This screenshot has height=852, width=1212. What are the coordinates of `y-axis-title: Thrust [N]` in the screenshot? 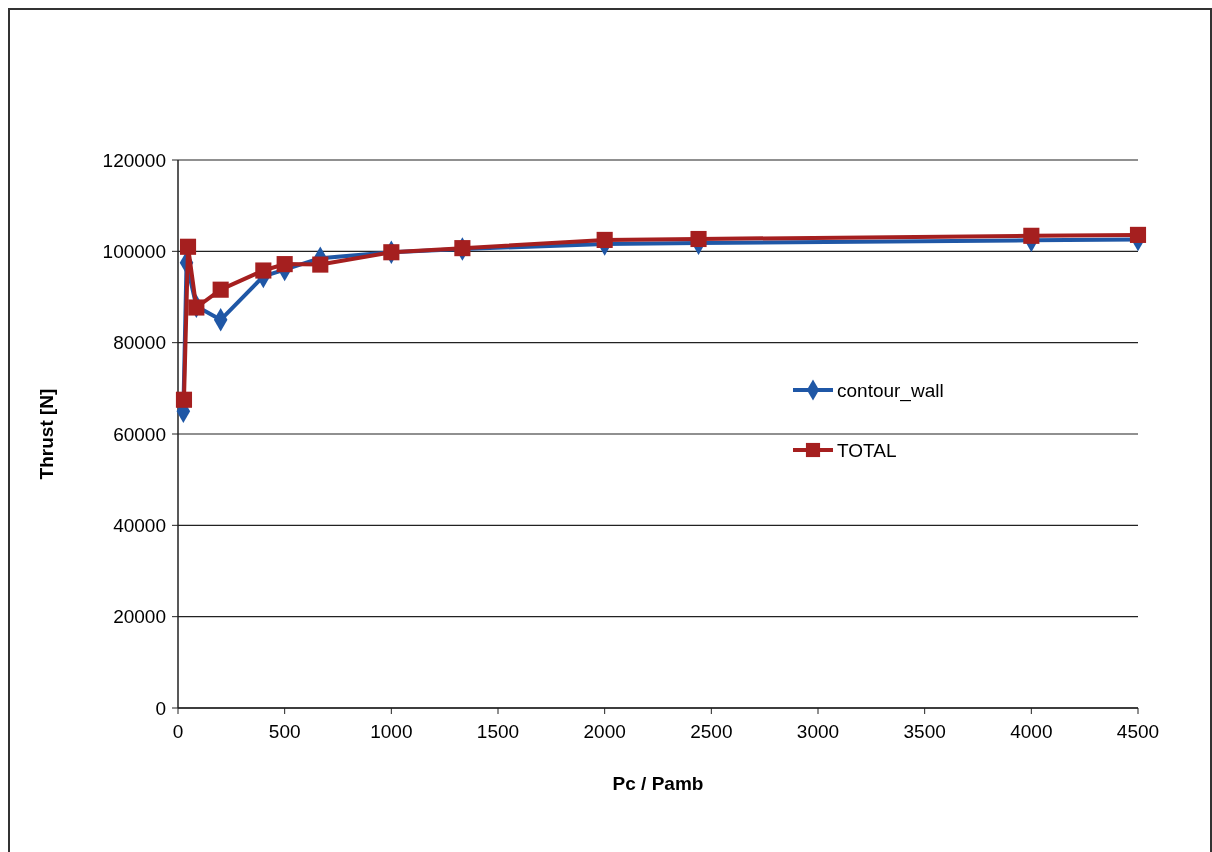 It's located at (46, 434).